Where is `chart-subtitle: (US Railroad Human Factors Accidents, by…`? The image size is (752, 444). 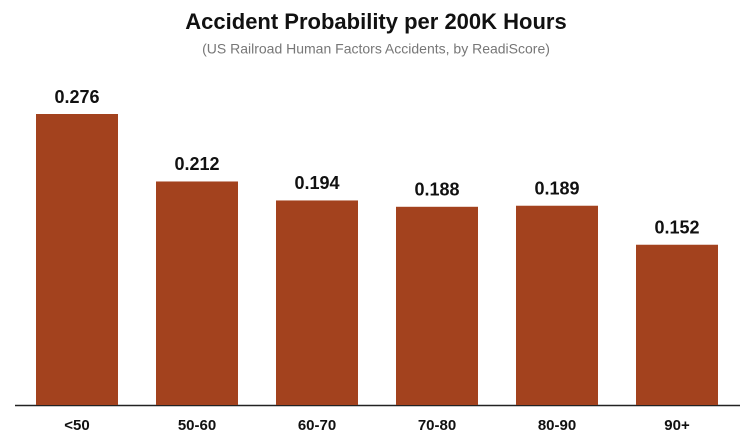
chart-subtitle: (US Railroad Human Factors Accidents, by… is located at coordinates (376, 49).